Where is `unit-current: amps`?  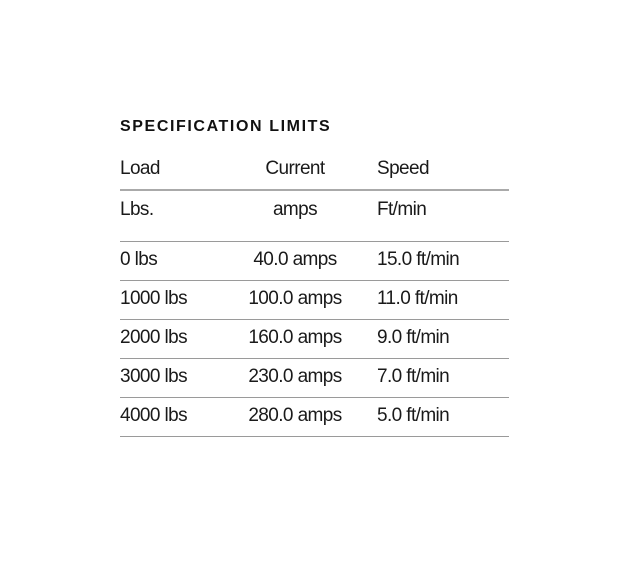
unit-current: amps is located at coordinates (295, 209).